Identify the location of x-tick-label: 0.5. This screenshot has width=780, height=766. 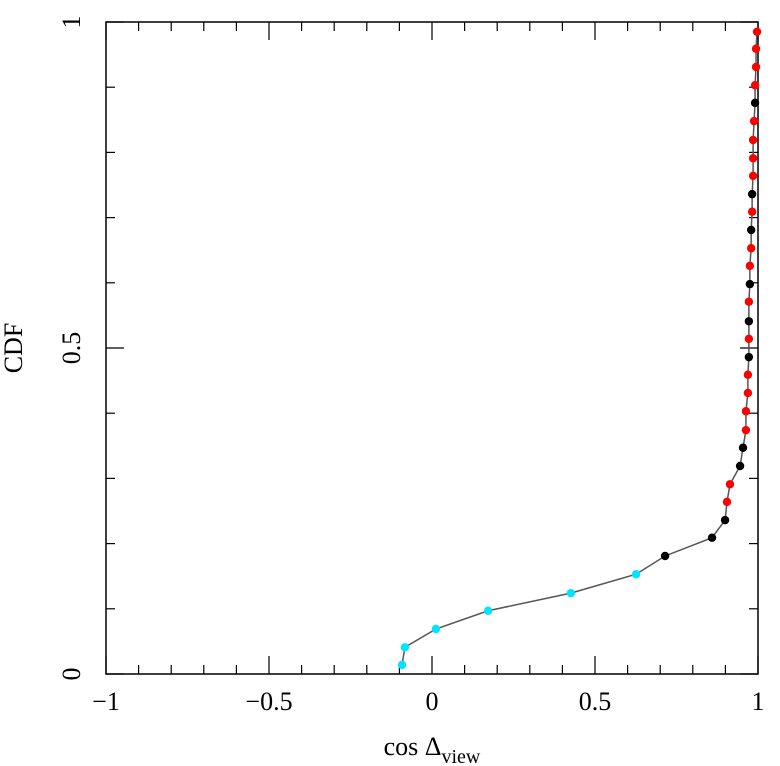
(595, 701).